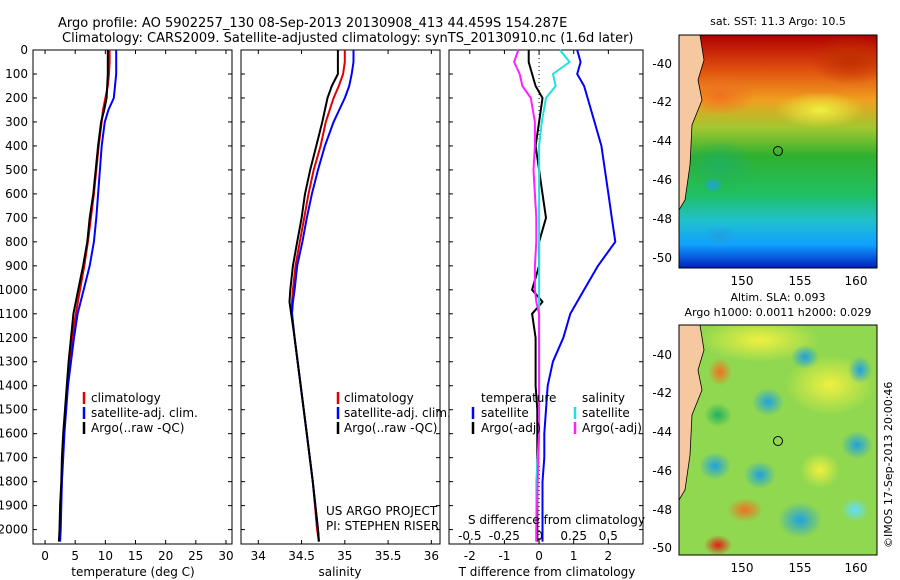 This screenshot has width=900, height=580. I want to click on imos-timestamp: ©IMOS 17-Sep-2013 20:00:46, so click(888, 465).